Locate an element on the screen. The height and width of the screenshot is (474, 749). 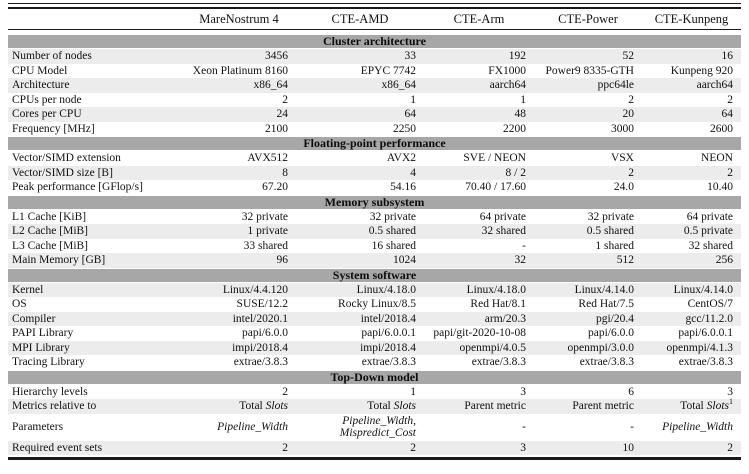
row-label: CPU Model is located at coordinates (40, 70).